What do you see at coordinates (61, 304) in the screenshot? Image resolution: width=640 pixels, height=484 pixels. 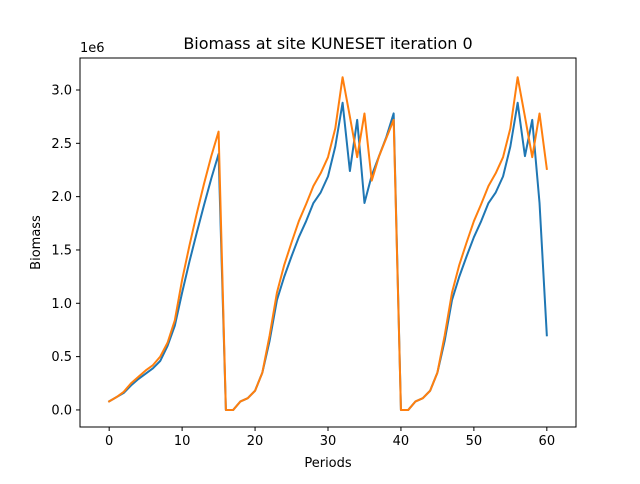 I see `y-tick-label: 1.0` at bounding box center [61, 304].